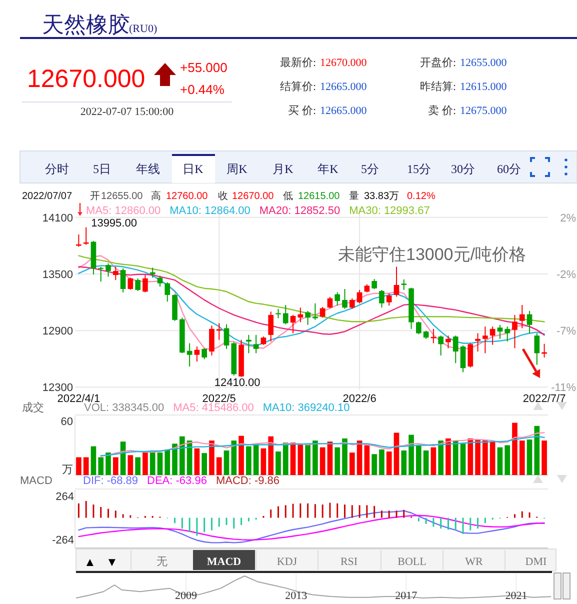 The height and width of the screenshot is (604, 577). I want to click on text: 30分, so click(463, 169).